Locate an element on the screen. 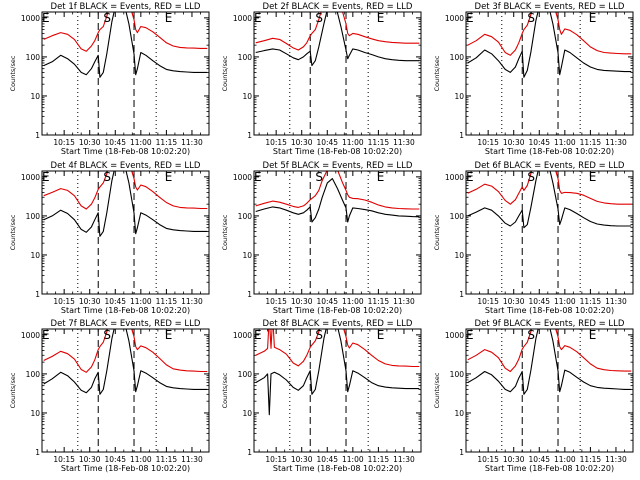  panel-title: Det 6f BLACK = Events, RED = LLD is located at coordinates (550, 166).